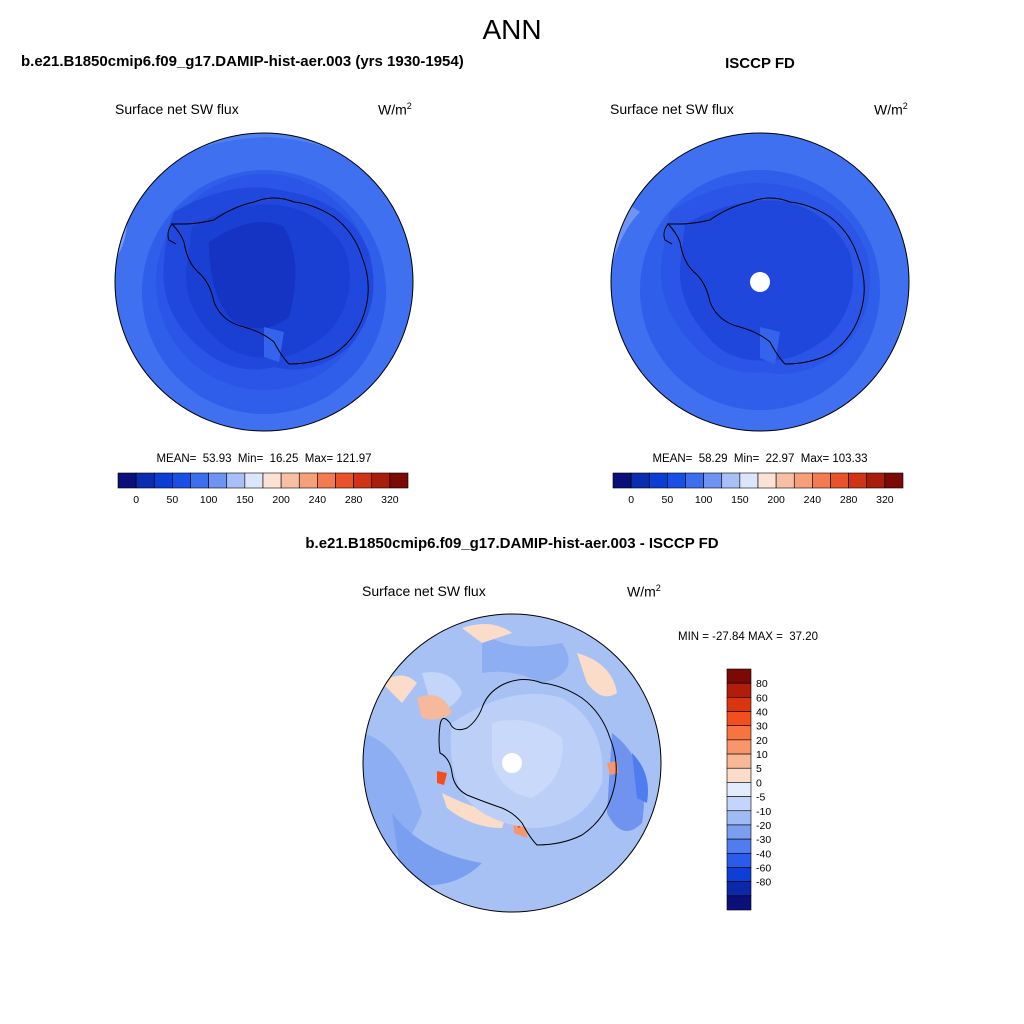  What do you see at coordinates (760, 63) in the screenshot?
I see `panel2-title: ISCCP FD` at bounding box center [760, 63].